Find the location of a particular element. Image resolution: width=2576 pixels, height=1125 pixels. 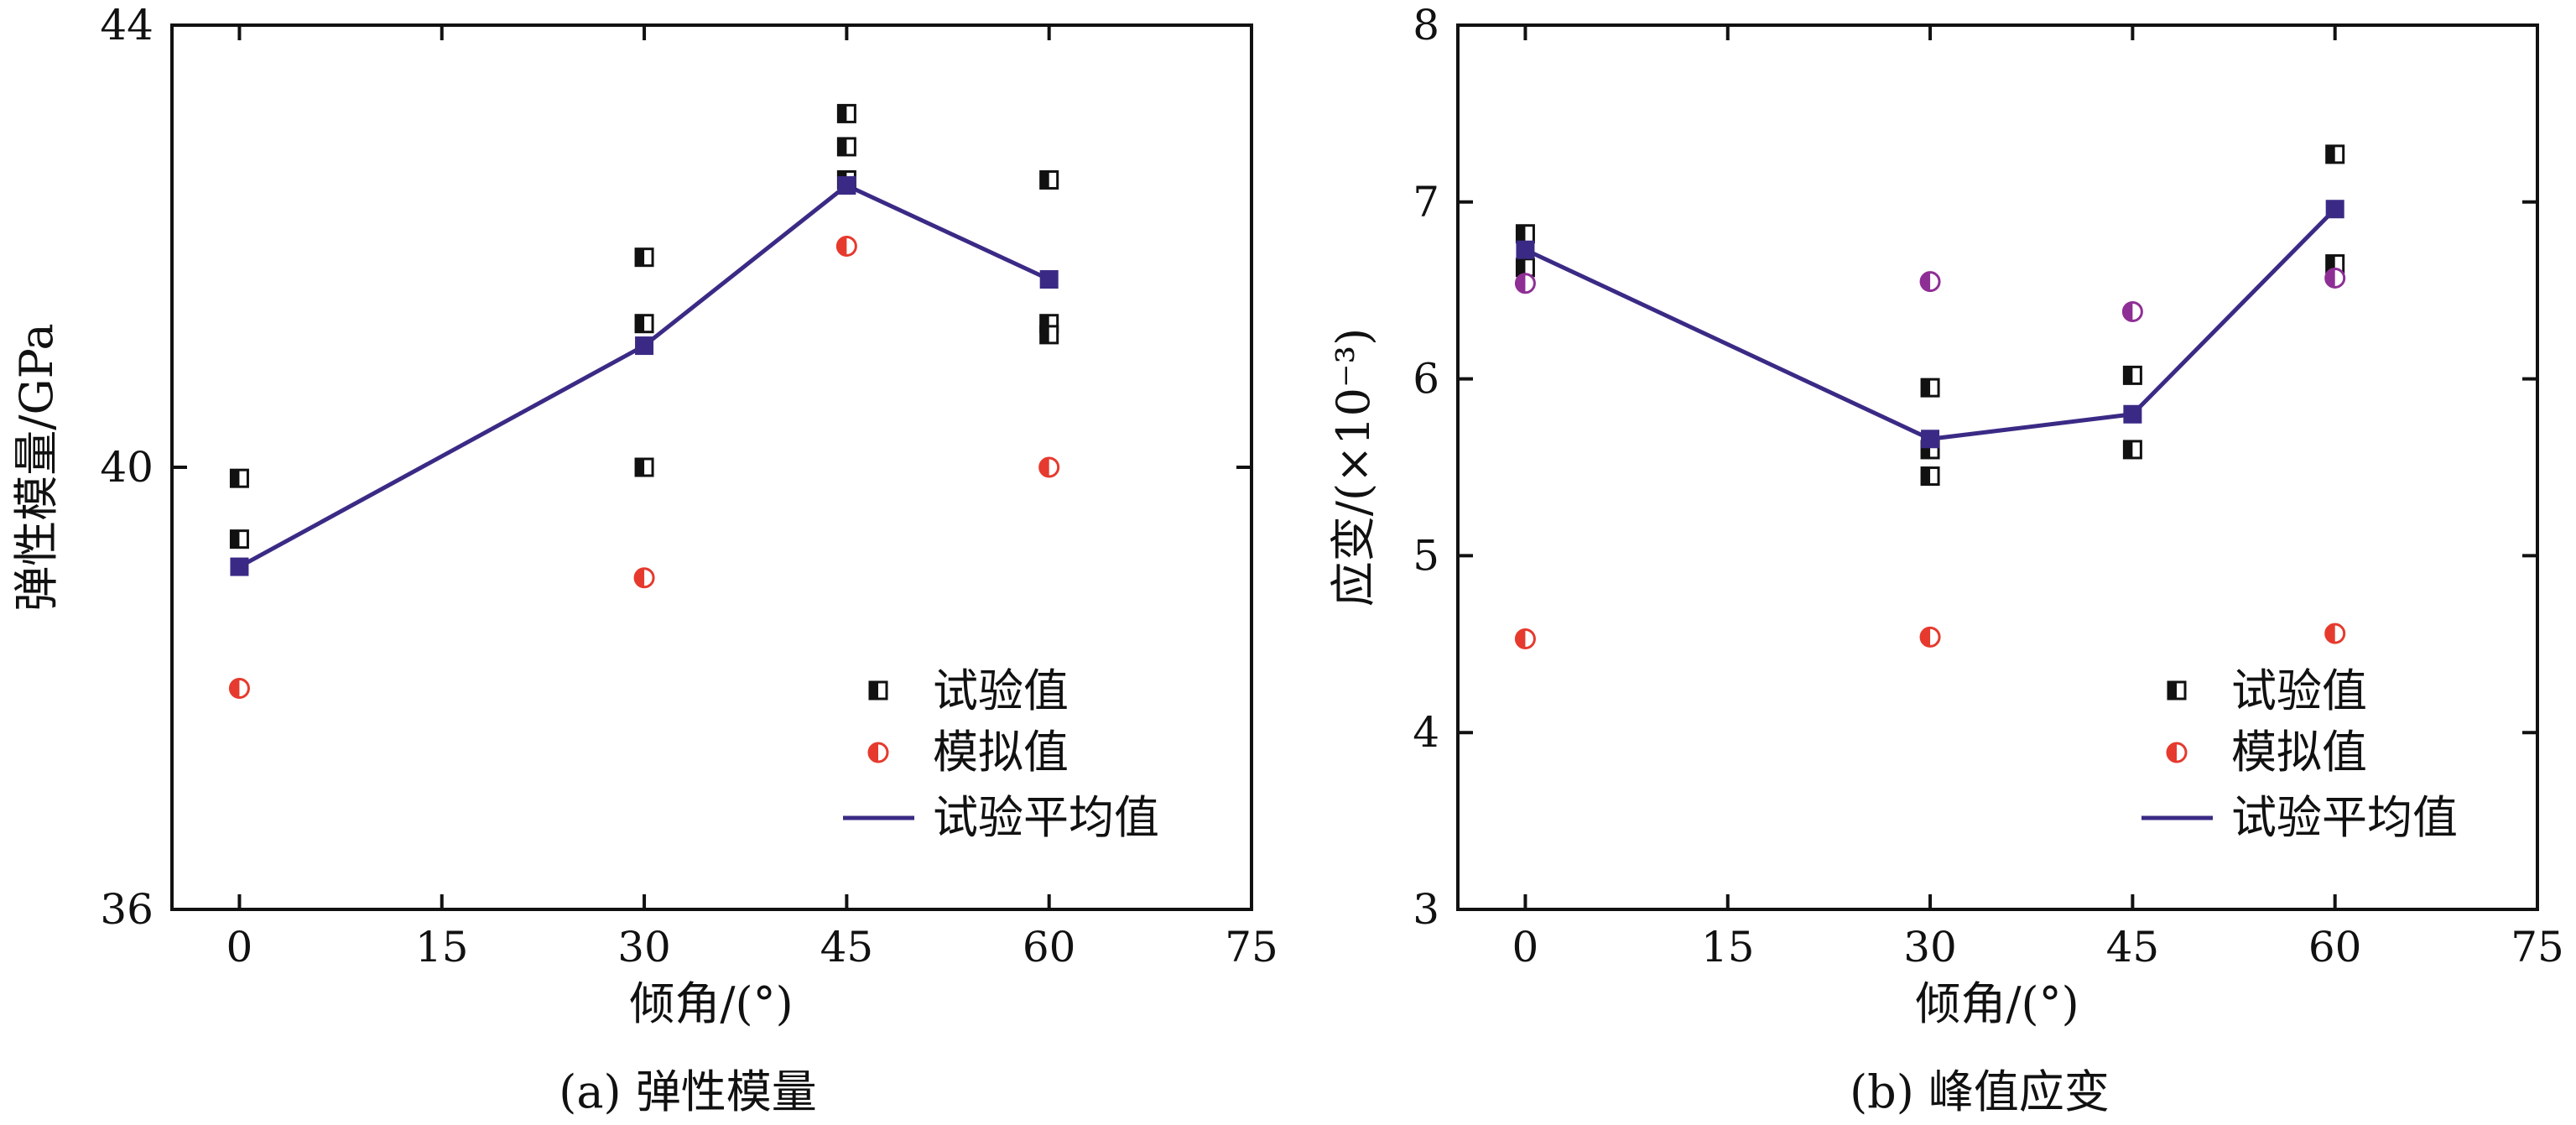

panel-a-mean-line is located at coordinates (644, 376).